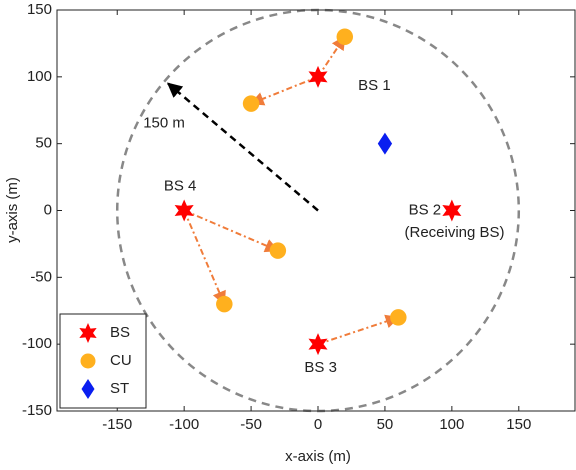 The width and height of the screenshot is (576, 470). Describe the element at coordinates (318, 424) in the screenshot. I see `x-tick-label: 0` at that location.